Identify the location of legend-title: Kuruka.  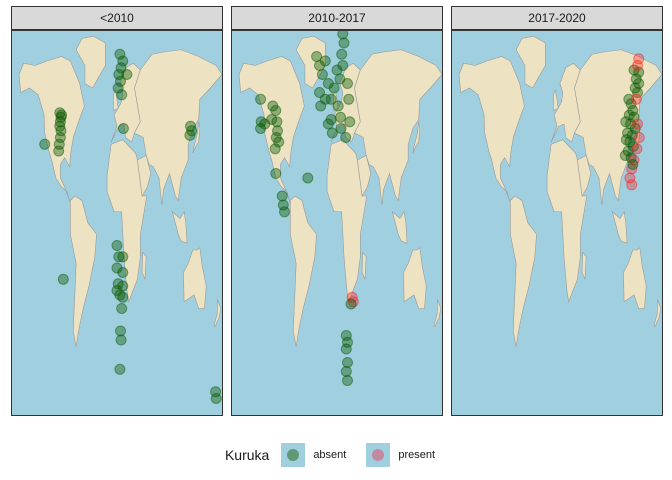
(247, 455).